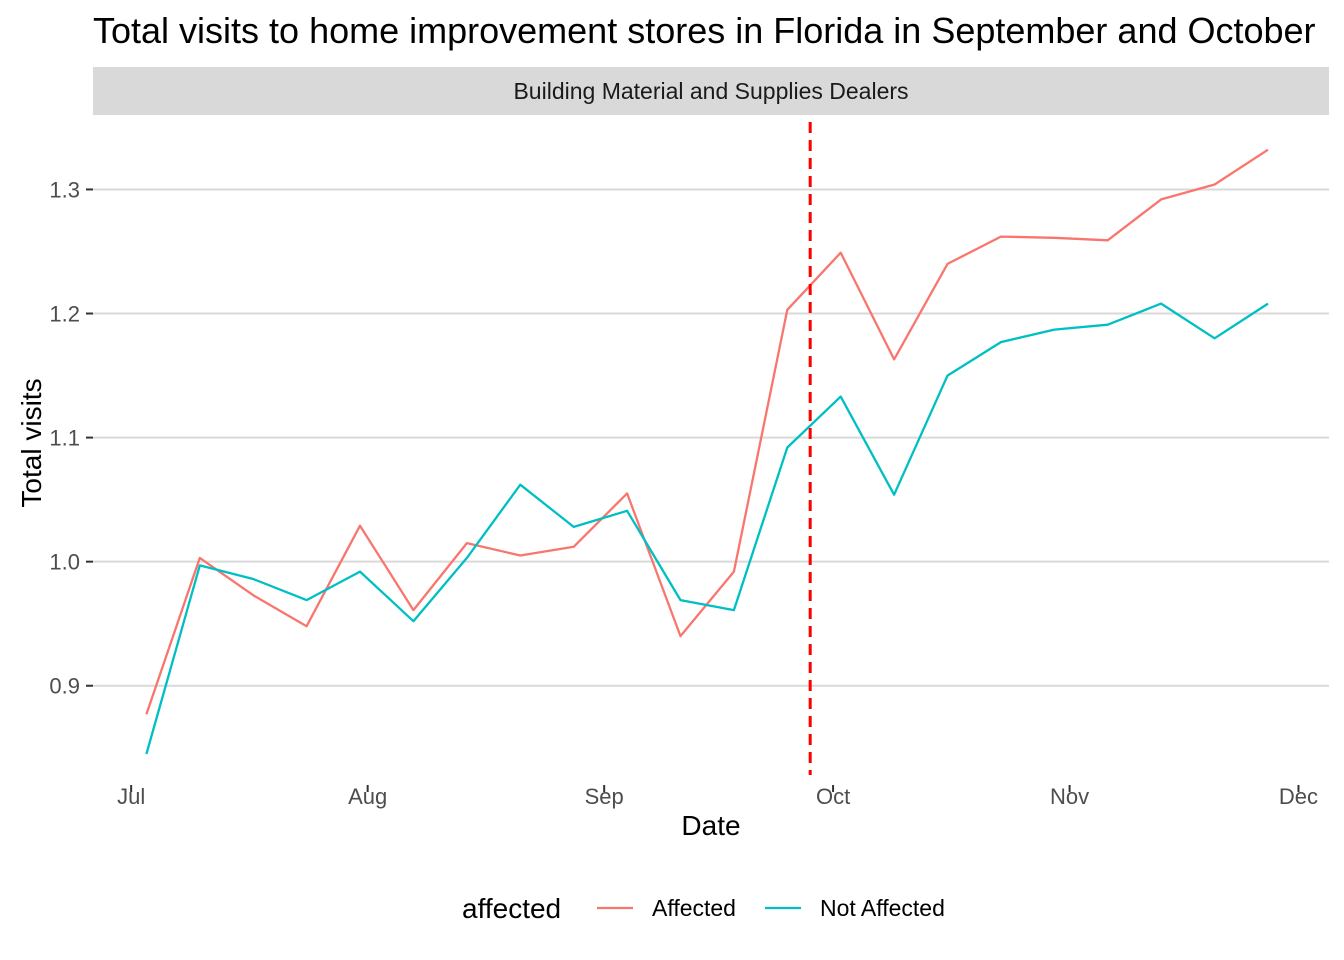  Describe the element at coordinates (31, 442) in the screenshot. I see `y-axis-title: Total visits` at that location.